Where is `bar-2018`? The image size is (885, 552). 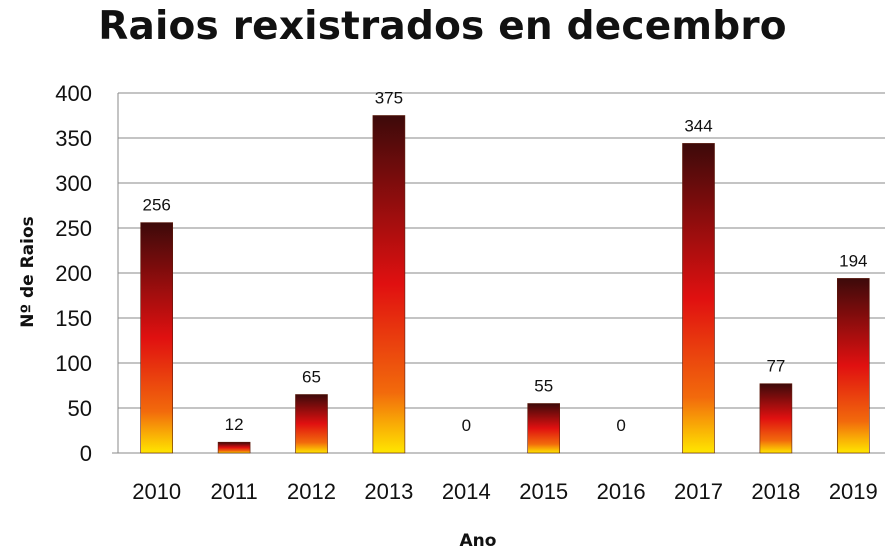 bar-2018 is located at coordinates (776, 418).